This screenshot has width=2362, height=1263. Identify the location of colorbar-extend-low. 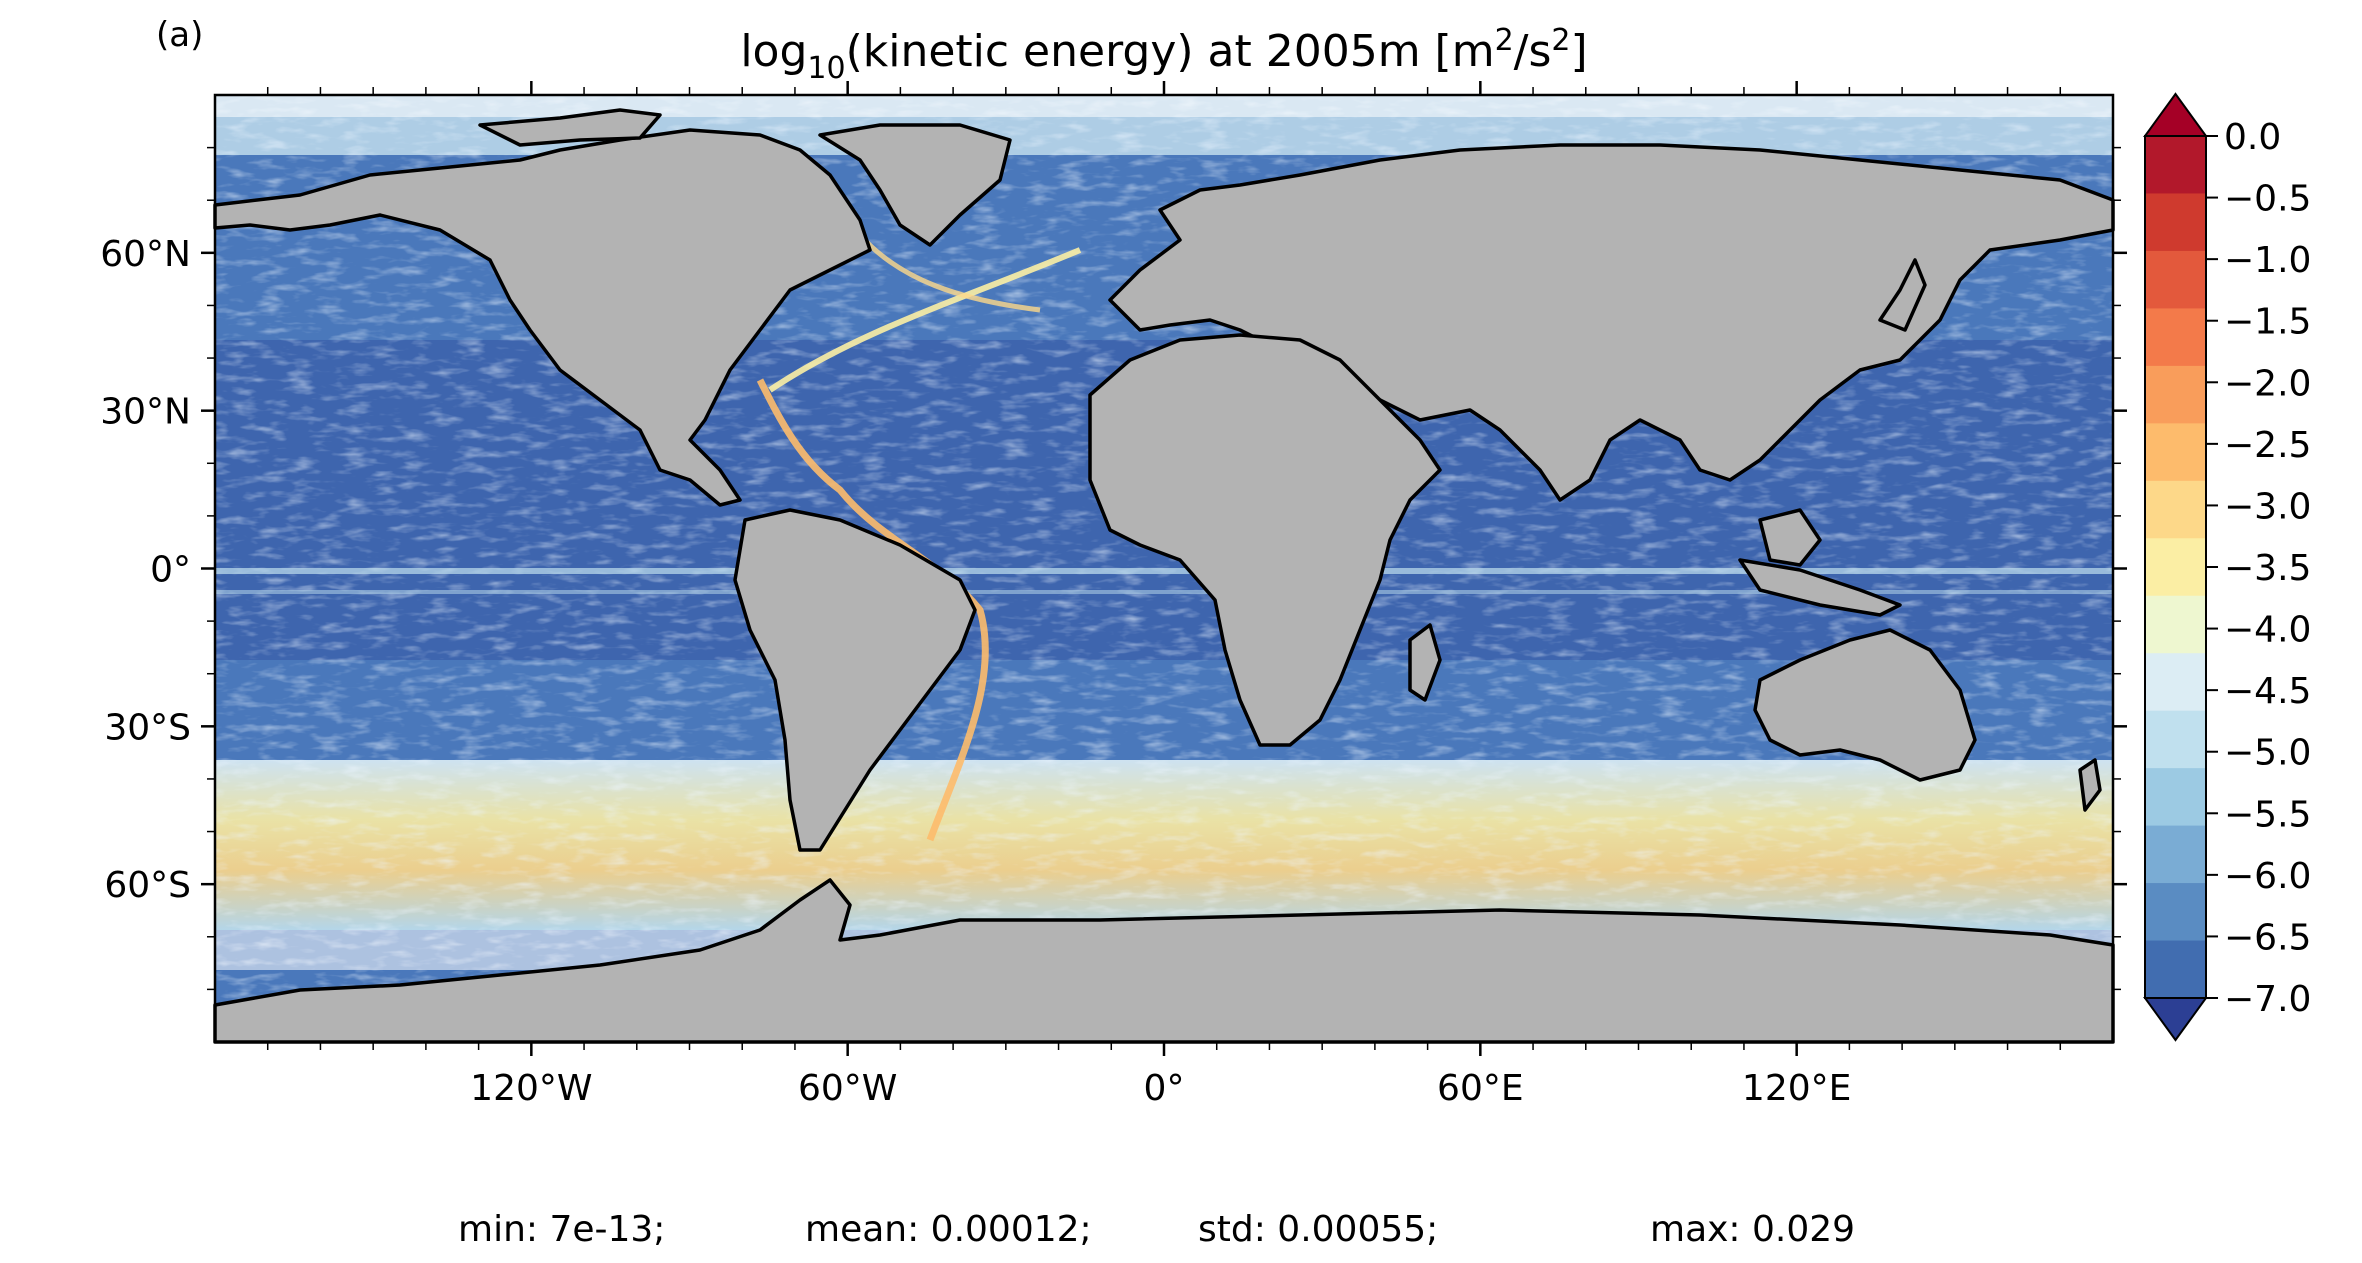
(2175, 1019).